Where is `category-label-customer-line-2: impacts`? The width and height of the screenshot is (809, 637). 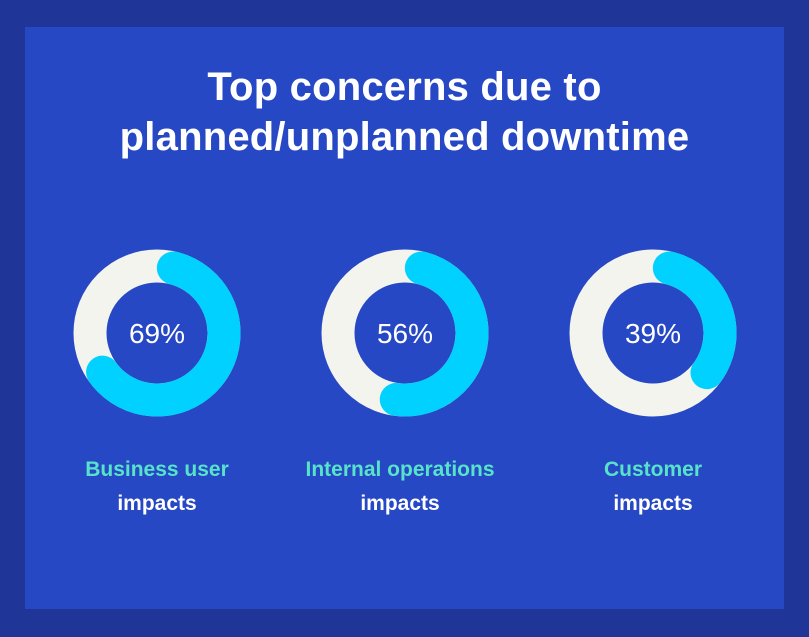
category-label-customer-line-2: impacts is located at coordinates (653, 503).